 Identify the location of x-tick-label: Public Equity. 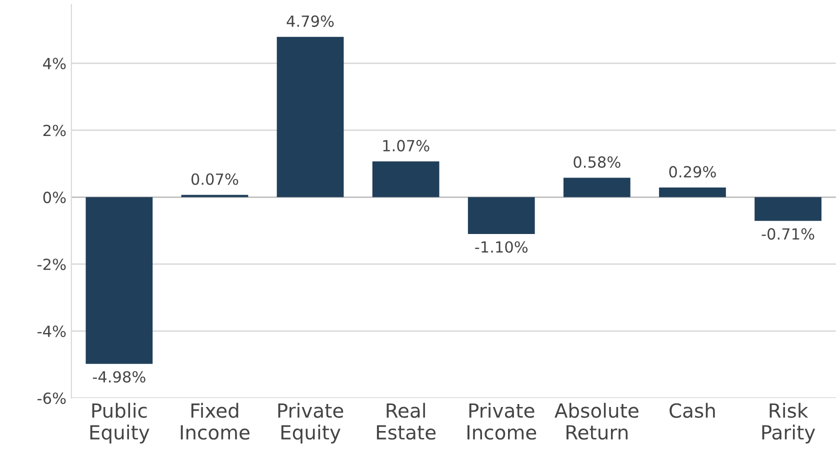
(120, 423).